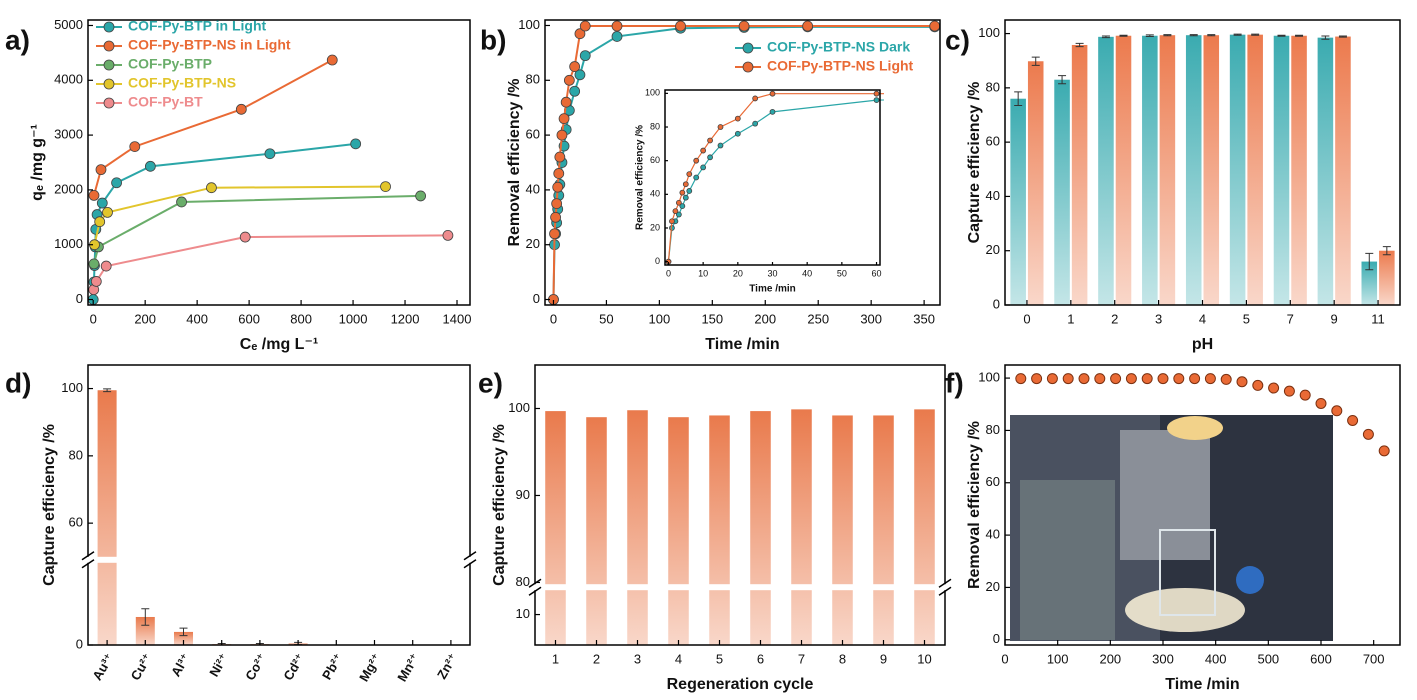 Image resolution: width=1417 pixels, height=700 pixels. What do you see at coordinates (533, 243) in the screenshot?
I see `y-tick-label: 20` at bounding box center [533, 243].